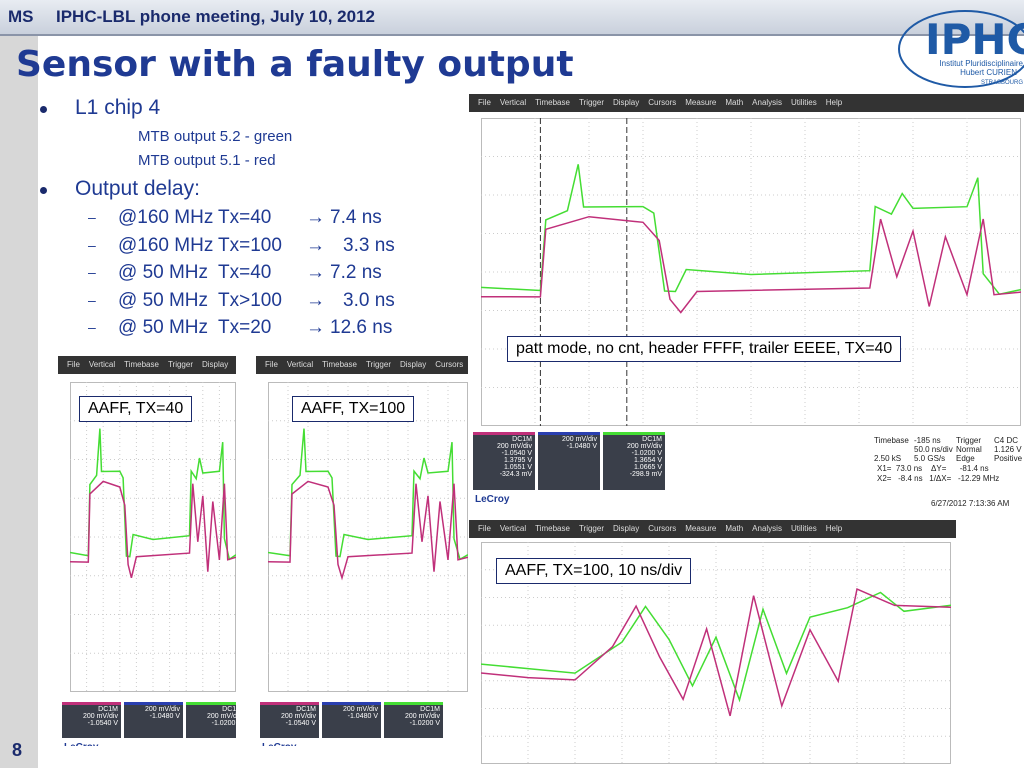 The image size is (1024, 768). What do you see at coordinates (1002, 83) in the screenshot?
I see `logo-line: STRASBOURG` at bounding box center [1002, 83].